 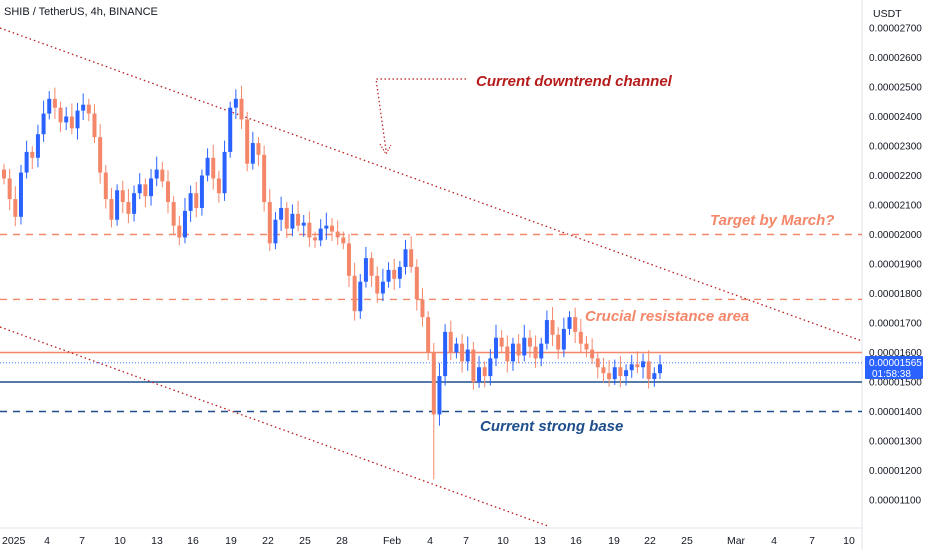 I want to click on y-tick-label: 0.00001300, so click(x=895, y=442).